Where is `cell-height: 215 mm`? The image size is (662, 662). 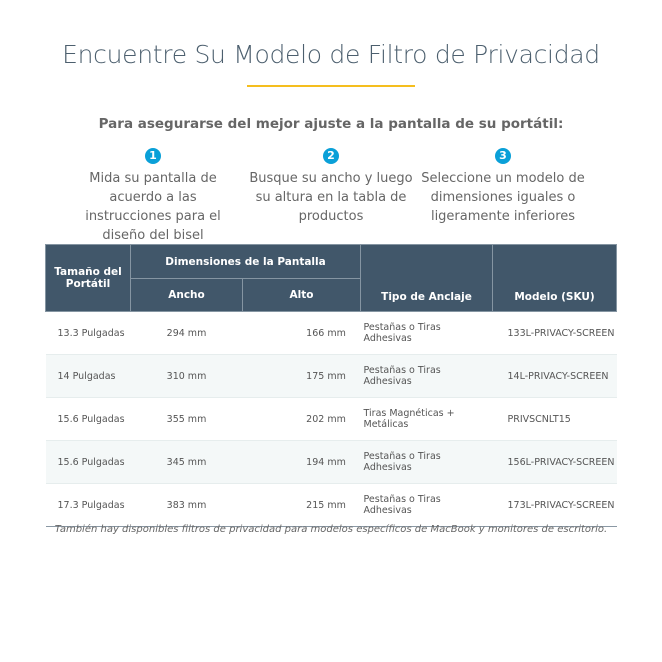
cell-height: 215 mm is located at coordinates (301, 505).